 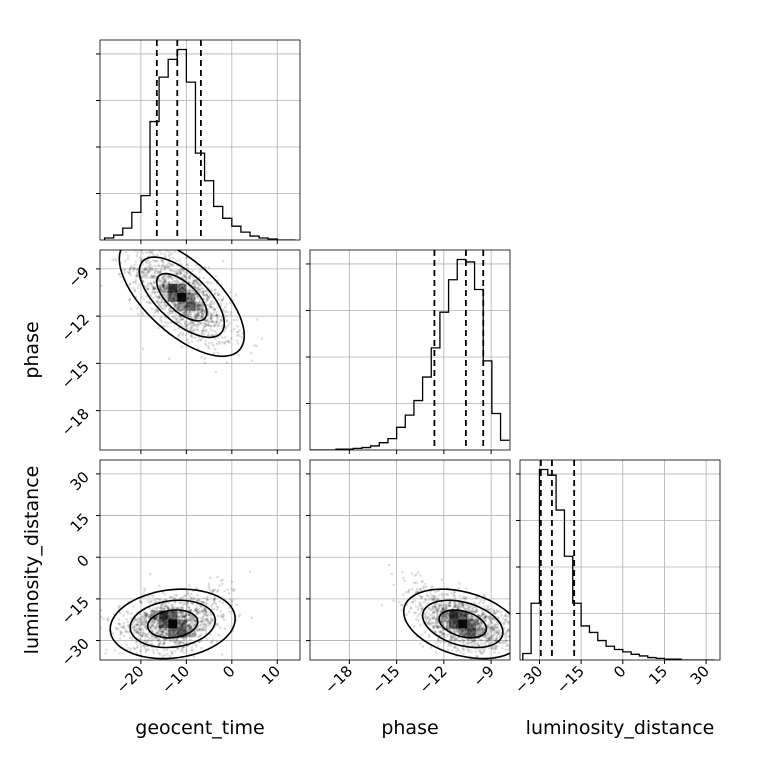 What do you see at coordinates (82, 560) in the screenshot?
I see `y-tick-label-luminosity-distance: 0` at bounding box center [82, 560].